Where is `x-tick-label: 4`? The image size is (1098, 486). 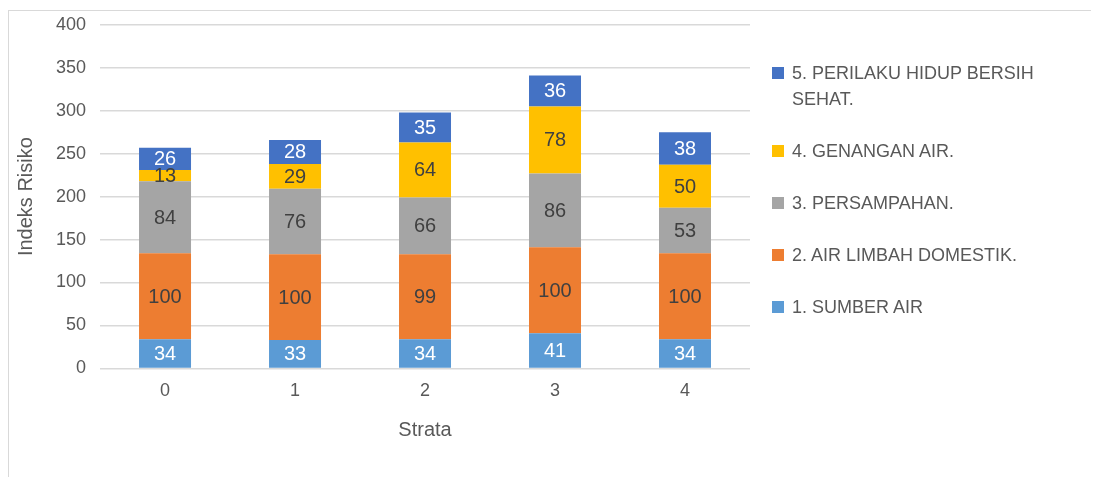
x-tick-label: 4 is located at coordinates (685, 390).